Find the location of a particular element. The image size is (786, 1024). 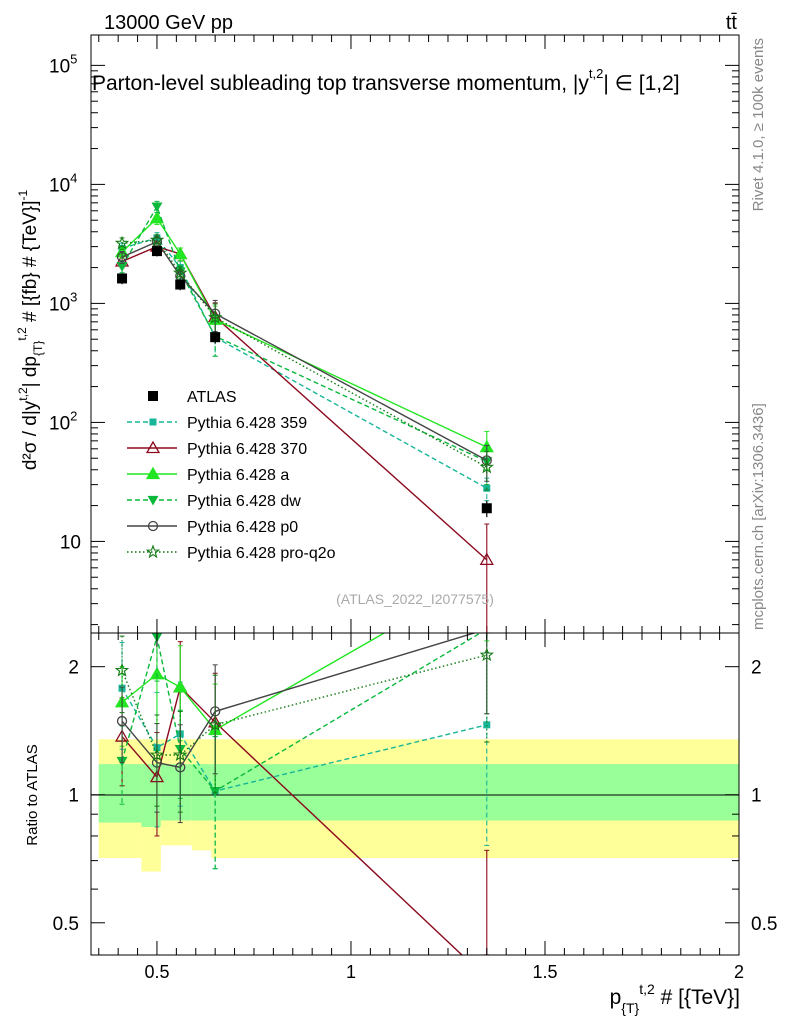

legend-entry: Pythia 6.428 dw is located at coordinates (214, 501).